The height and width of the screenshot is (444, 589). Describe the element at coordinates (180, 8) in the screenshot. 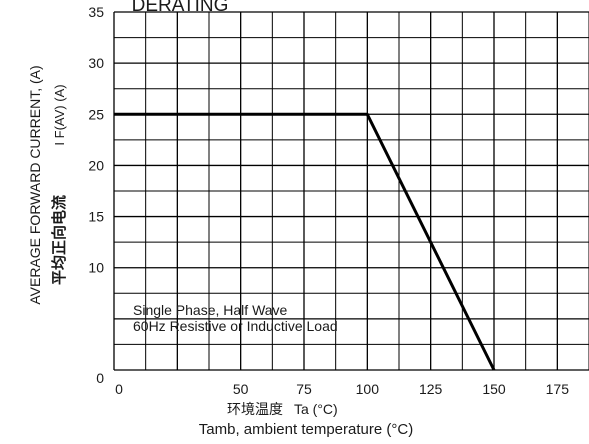

I see `chart-title: DERATING` at that location.